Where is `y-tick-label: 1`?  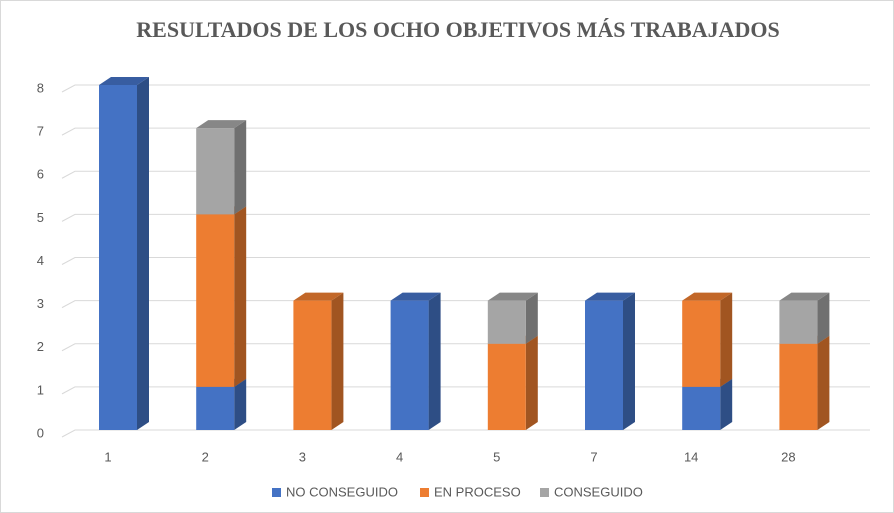 y-tick-label: 1 is located at coordinates (40, 389).